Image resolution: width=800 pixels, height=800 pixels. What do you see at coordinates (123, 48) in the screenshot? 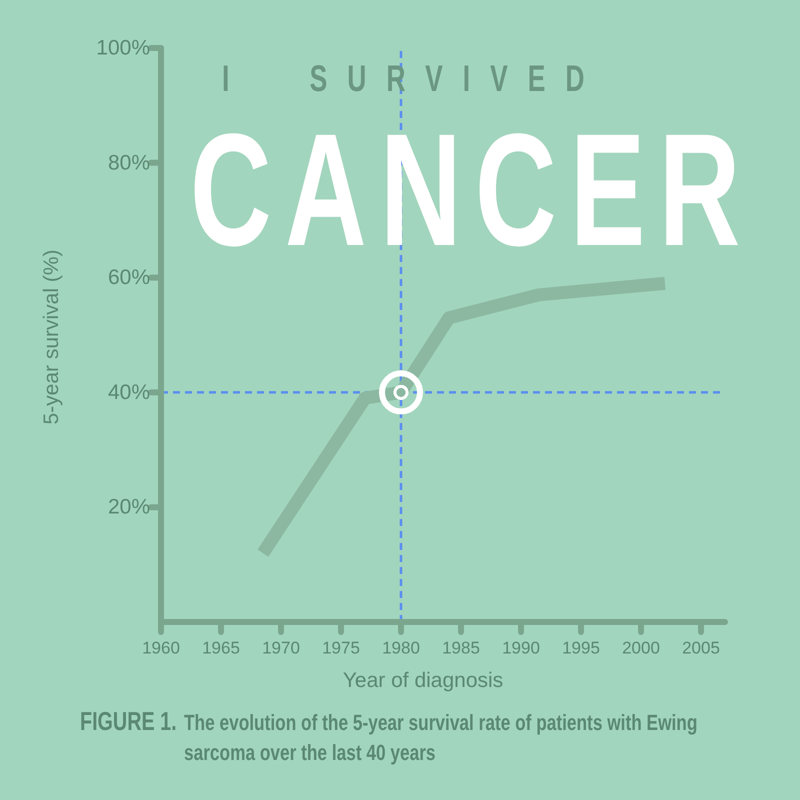
I see `y-tick-label: 100%` at bounding box center [123, 48].